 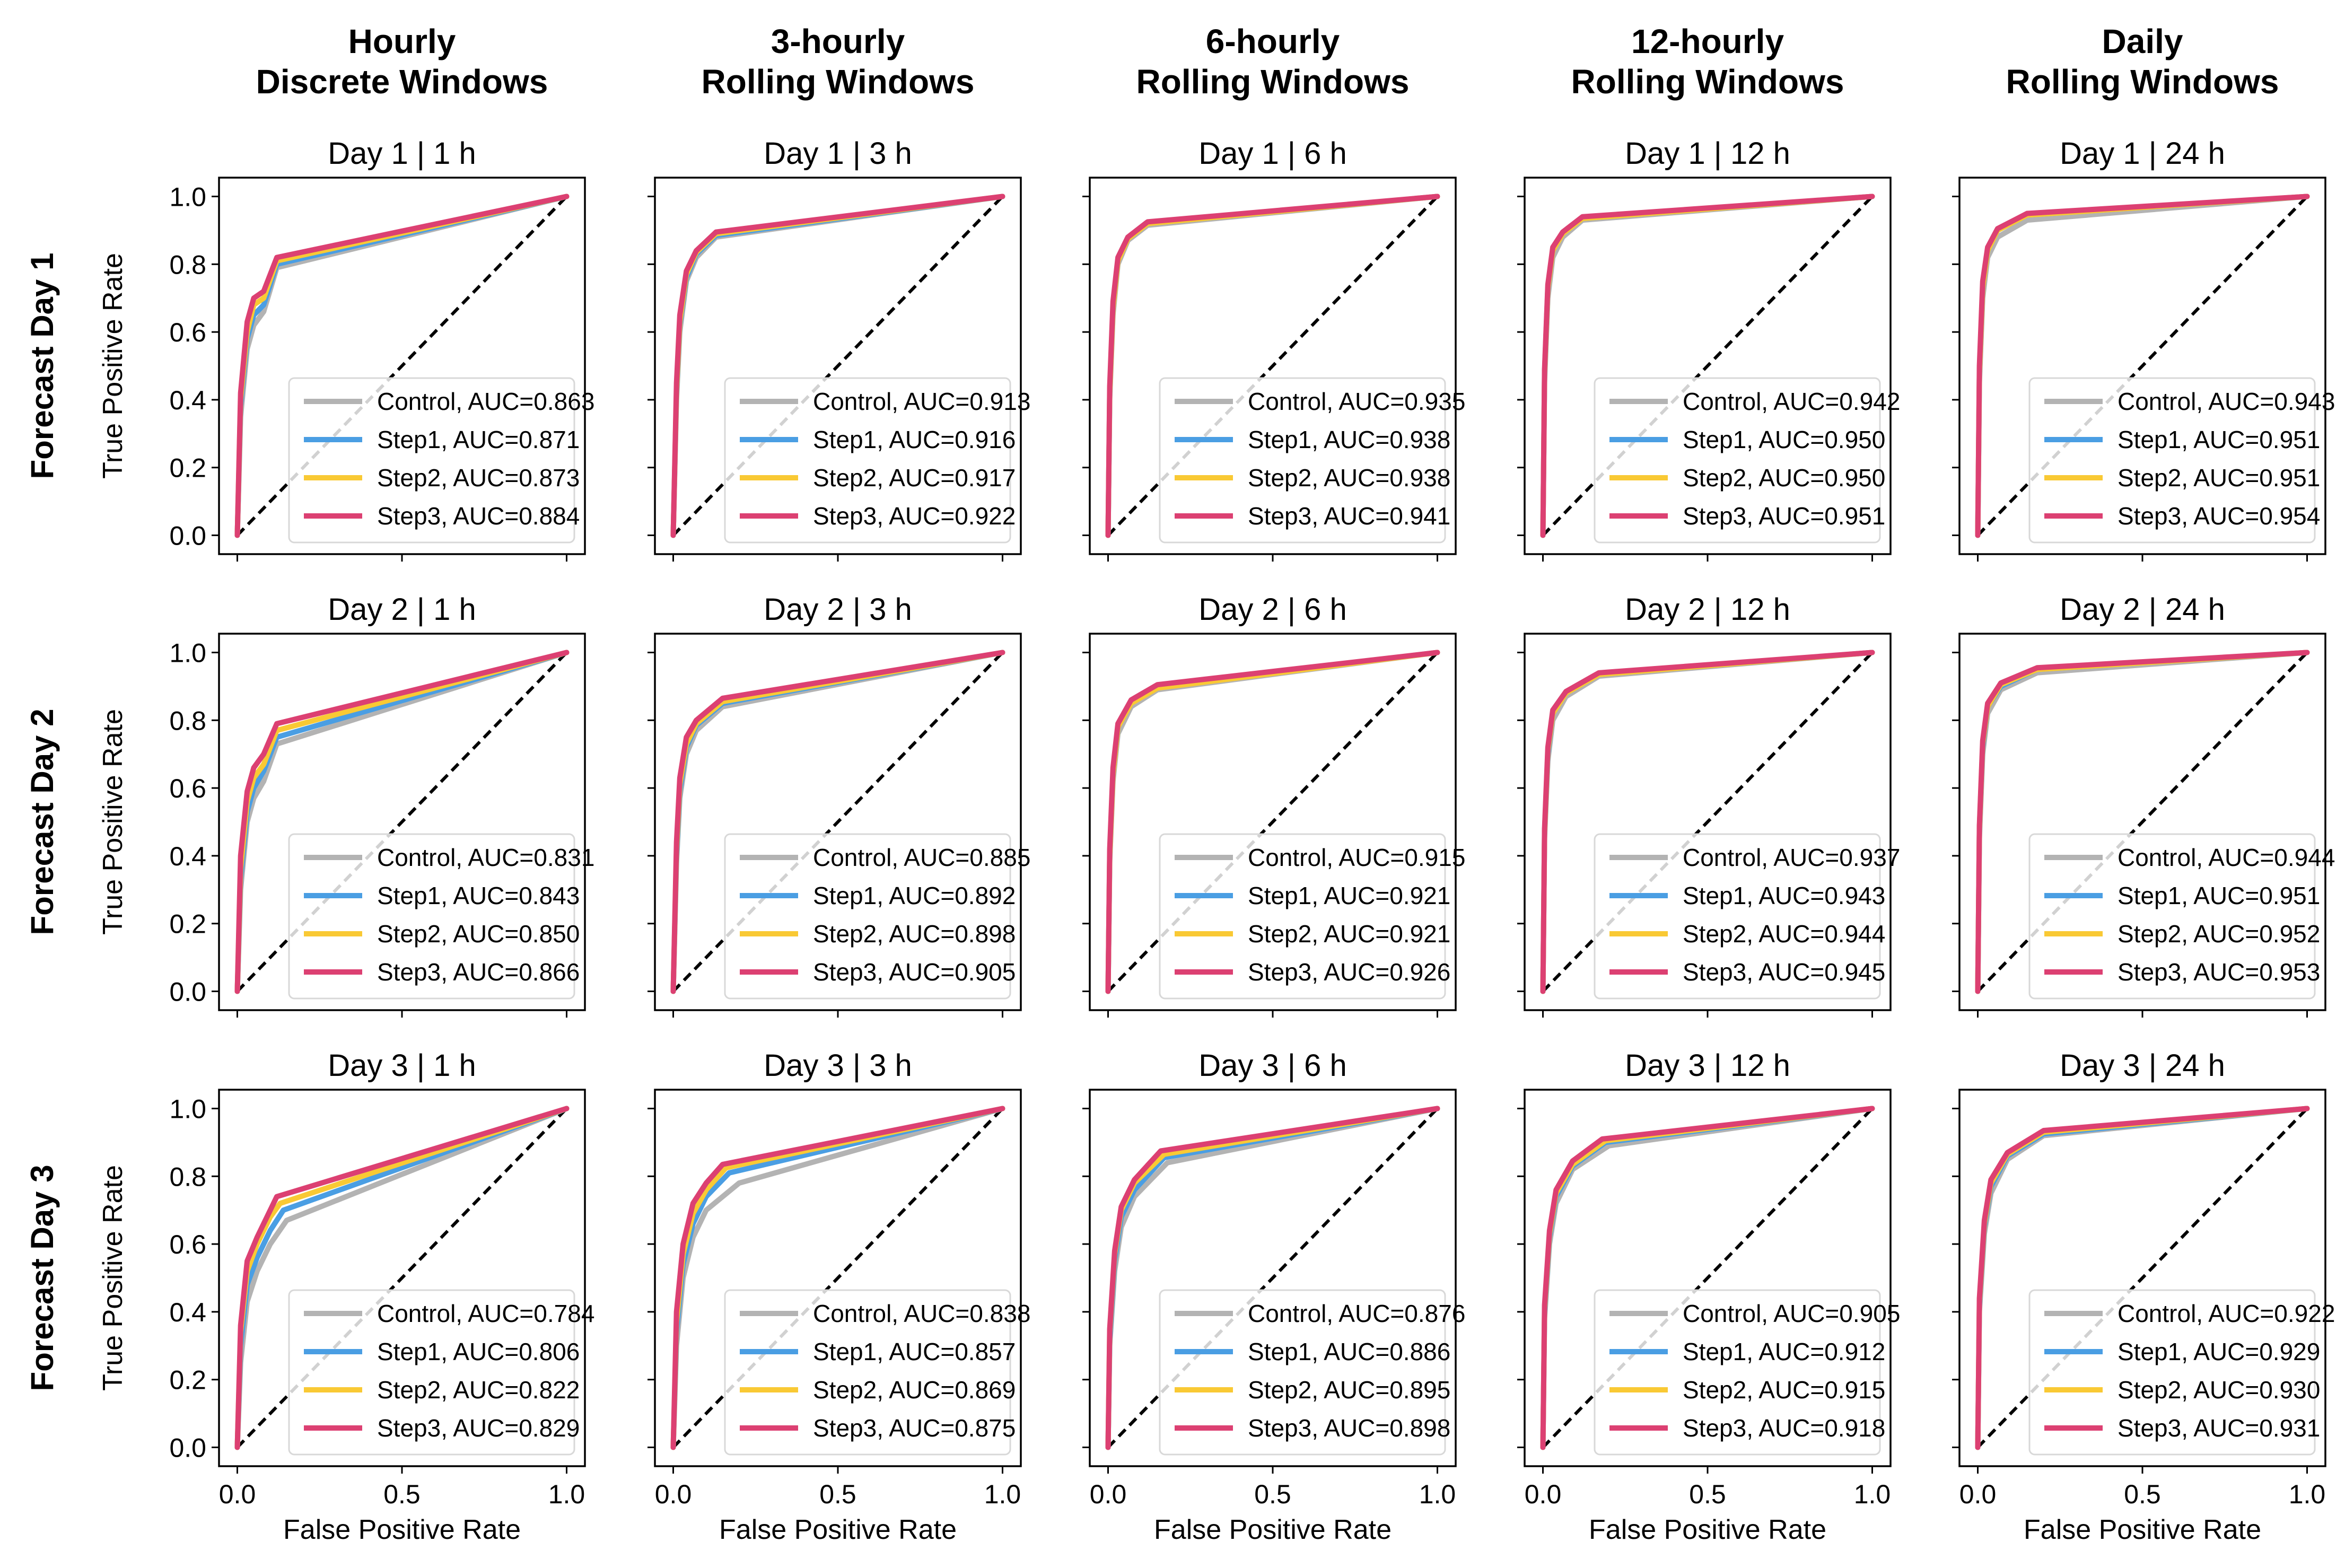 I want to click on panel-title: Day 1 | 6 h, so click(x=1272, y=153).